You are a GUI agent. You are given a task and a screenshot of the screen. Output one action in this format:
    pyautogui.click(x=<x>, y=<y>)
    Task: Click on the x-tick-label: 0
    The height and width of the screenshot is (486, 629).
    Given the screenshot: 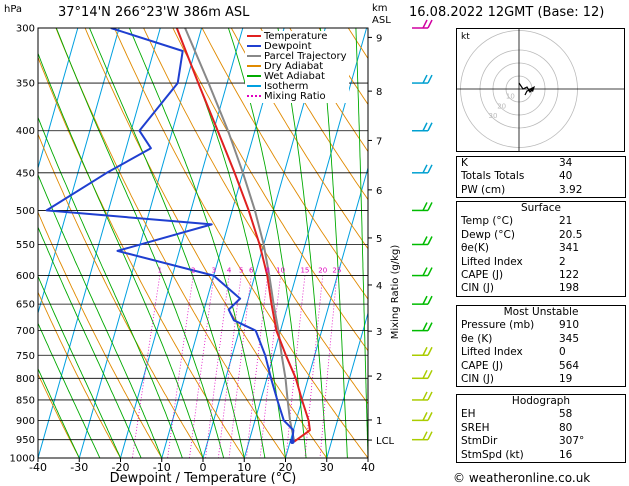 What is the action you would take?
    pyautogui.click(x=203, y=467)
    